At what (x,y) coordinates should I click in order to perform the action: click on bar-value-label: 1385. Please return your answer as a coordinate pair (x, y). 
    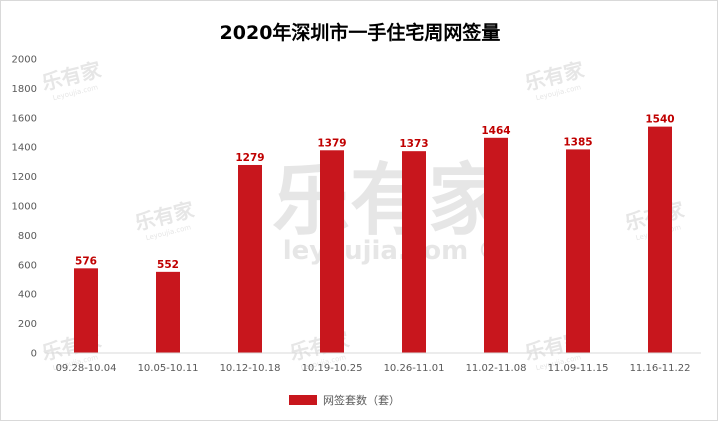
    Looking at the image, I should click on (577, 142).